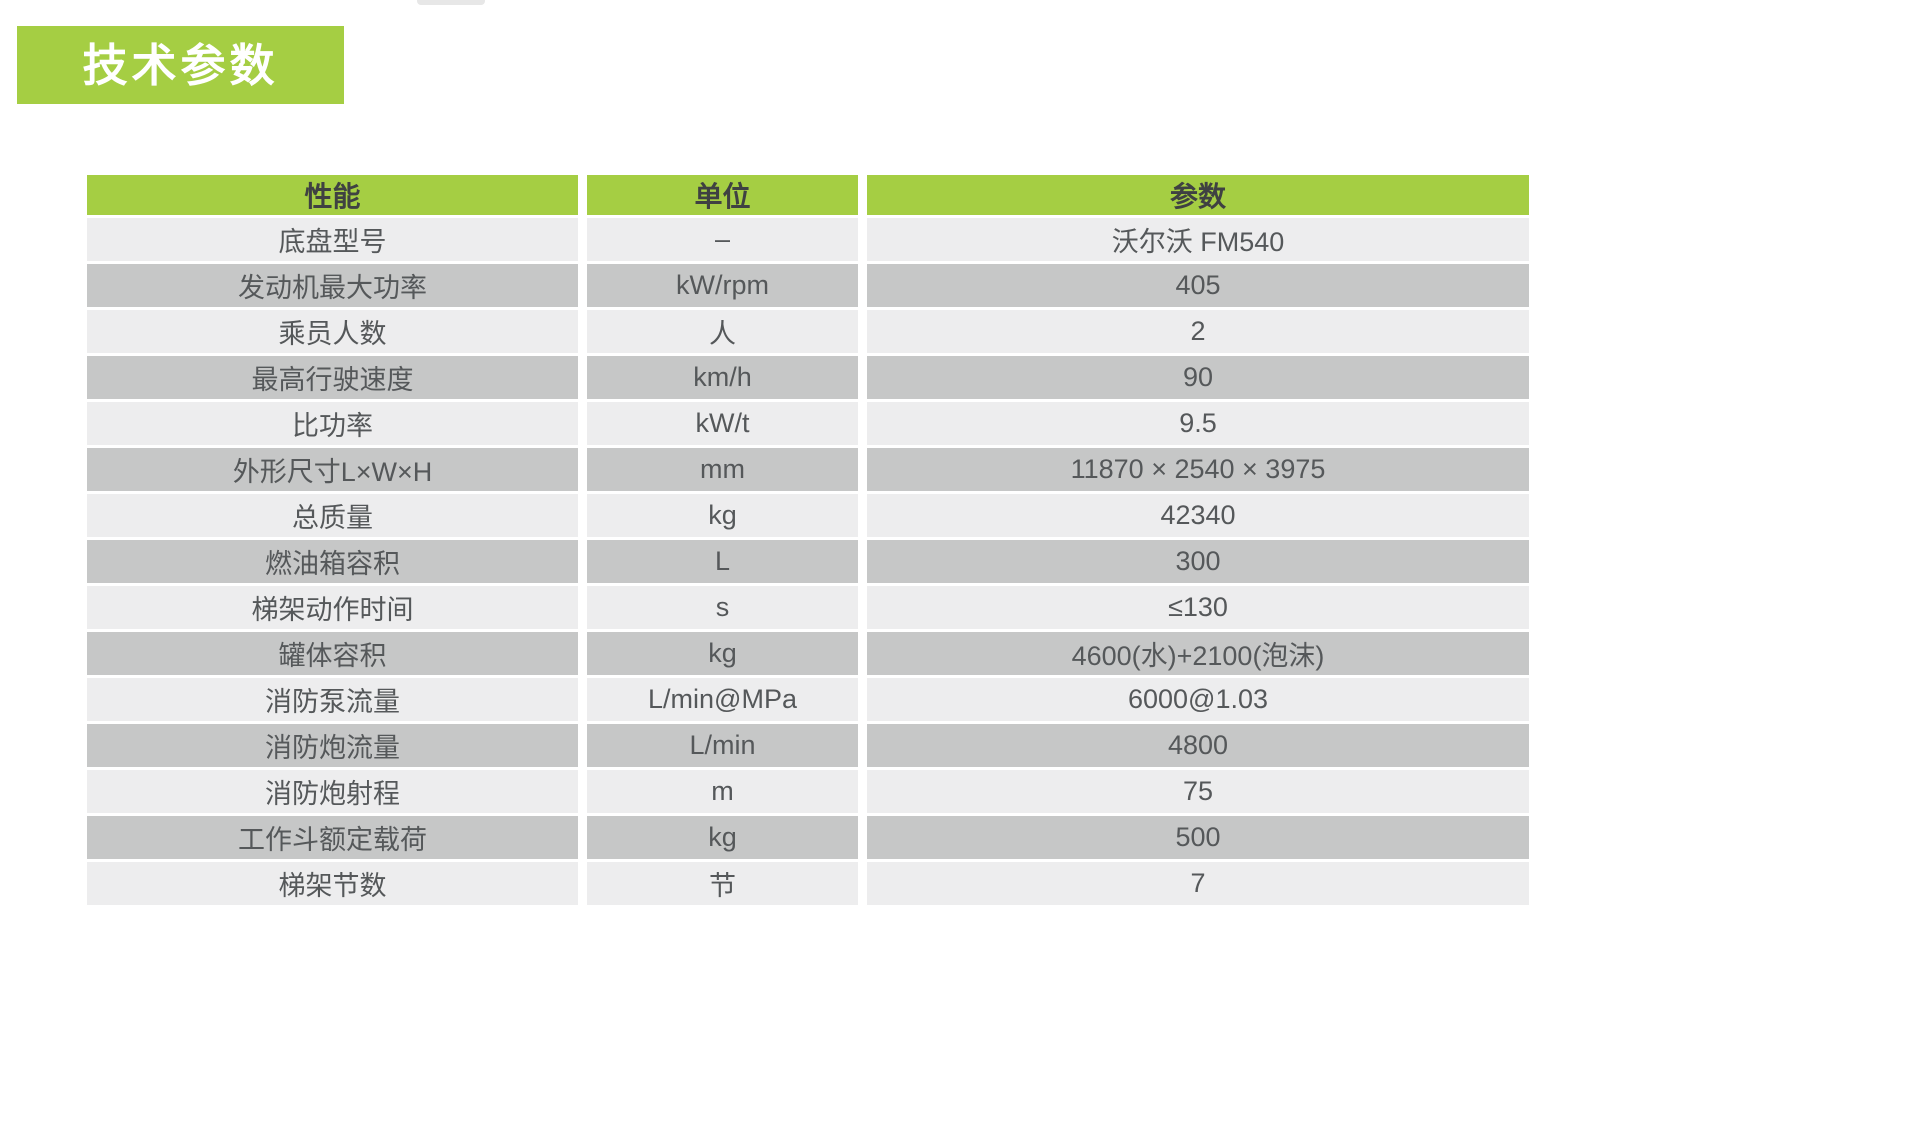 The width and height of the screenshot is (1920, 1126). Describe the element at coordinates (332, 239) in the screenshot. I see `spec-name-cell: 底盘型号` at that location.